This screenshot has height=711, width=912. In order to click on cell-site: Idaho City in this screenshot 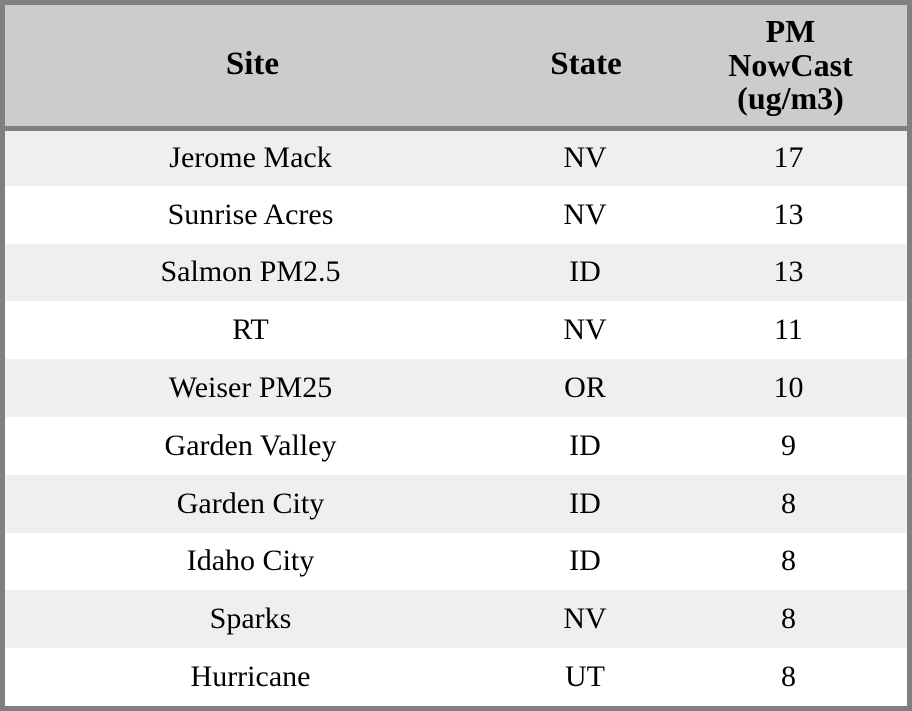, I will do `click(250, 561)`.